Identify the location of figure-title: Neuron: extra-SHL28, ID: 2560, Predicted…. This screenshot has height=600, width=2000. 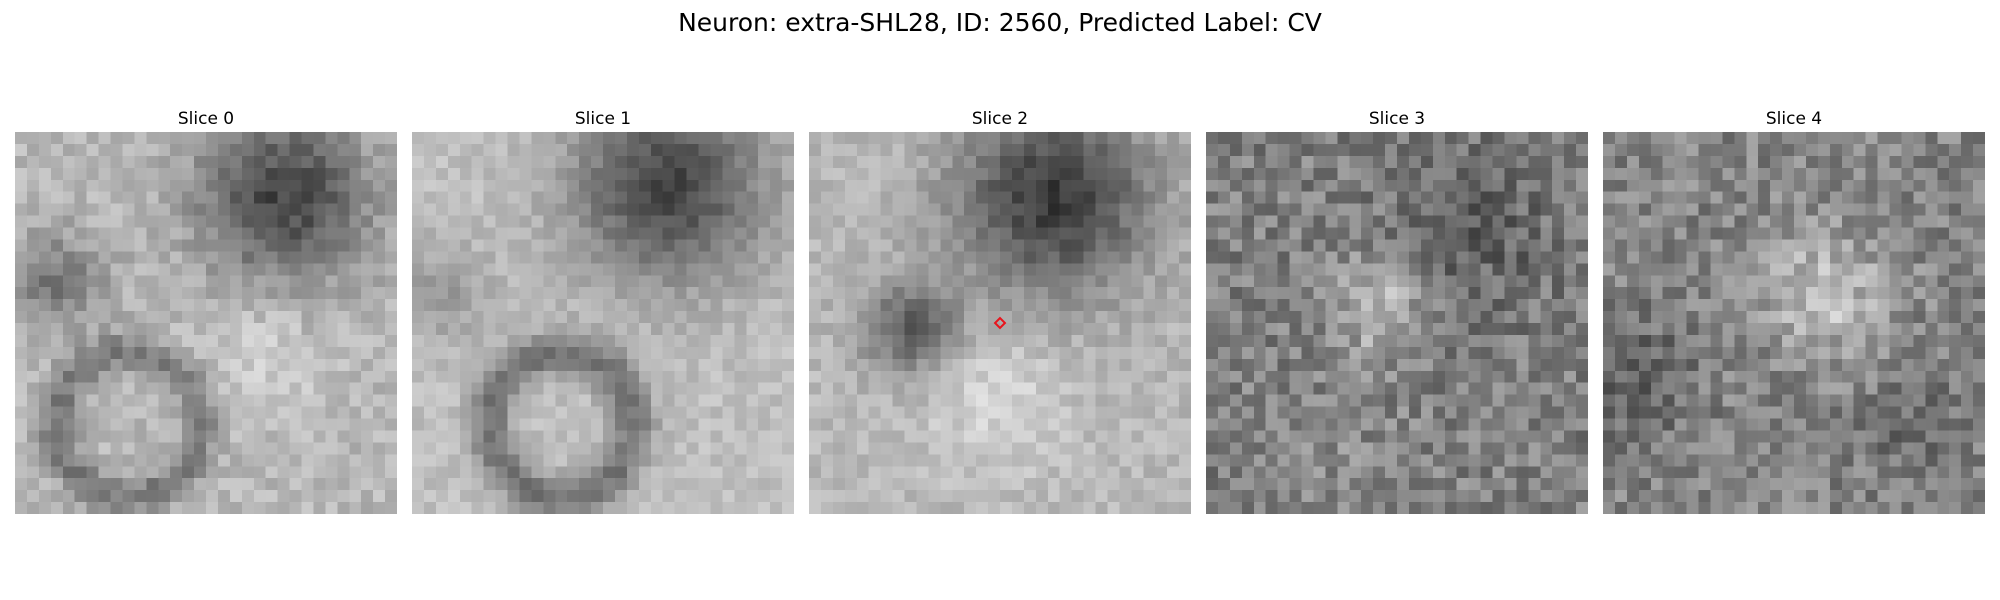
(1000, 22).